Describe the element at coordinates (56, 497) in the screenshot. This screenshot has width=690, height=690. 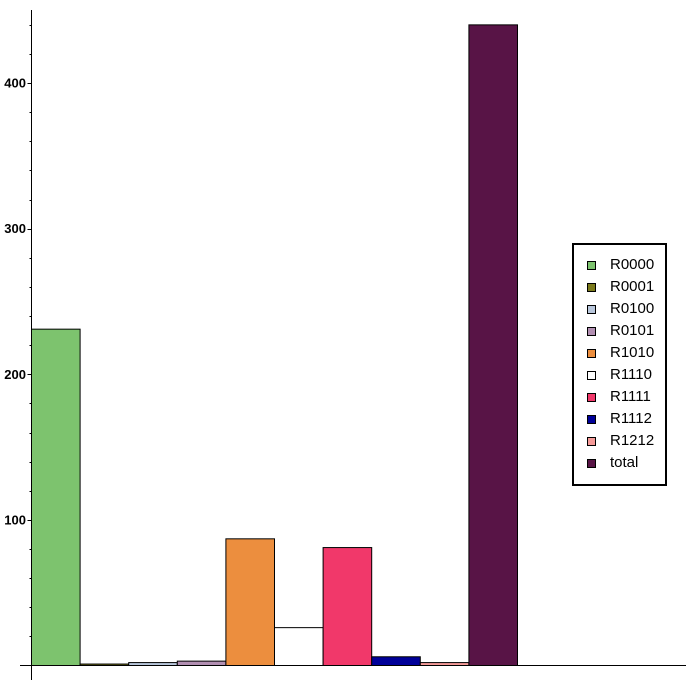
I see `bar-r0000` at that location.